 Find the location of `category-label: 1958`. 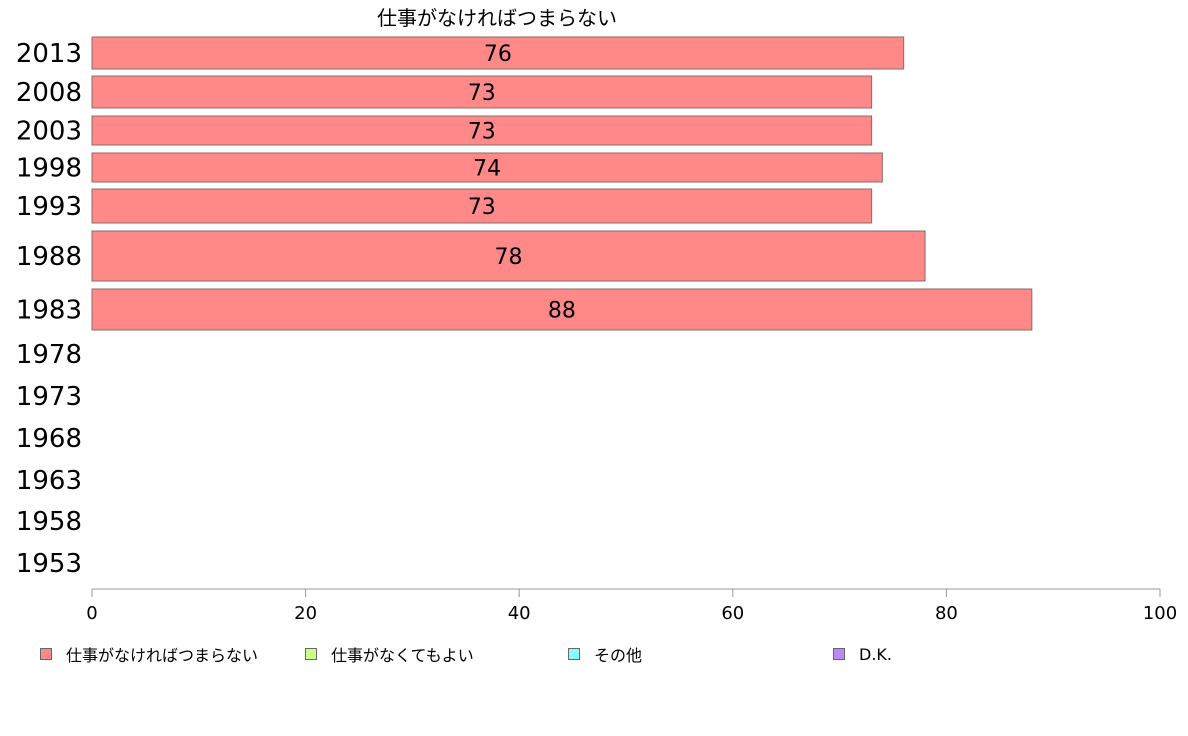

category-label: 1958 is located at coordinates (49, 522).